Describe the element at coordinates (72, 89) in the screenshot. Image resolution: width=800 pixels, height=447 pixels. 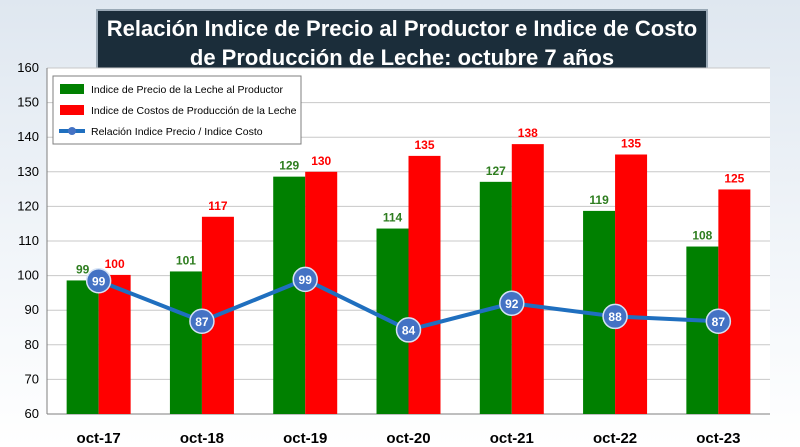
I see `legend-swatch-precio` at that location.